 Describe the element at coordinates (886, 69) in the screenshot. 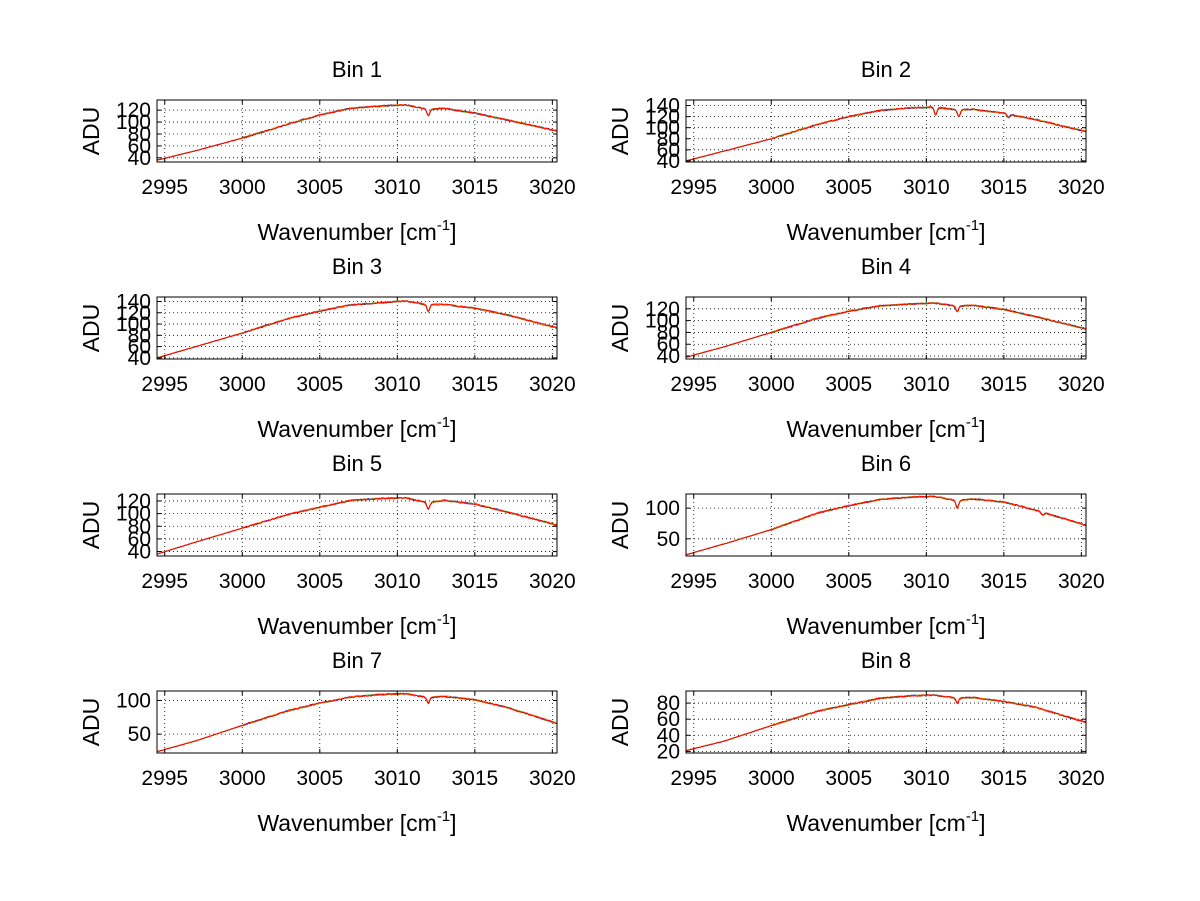

I see `subplot-title: Bin 2` at that location.